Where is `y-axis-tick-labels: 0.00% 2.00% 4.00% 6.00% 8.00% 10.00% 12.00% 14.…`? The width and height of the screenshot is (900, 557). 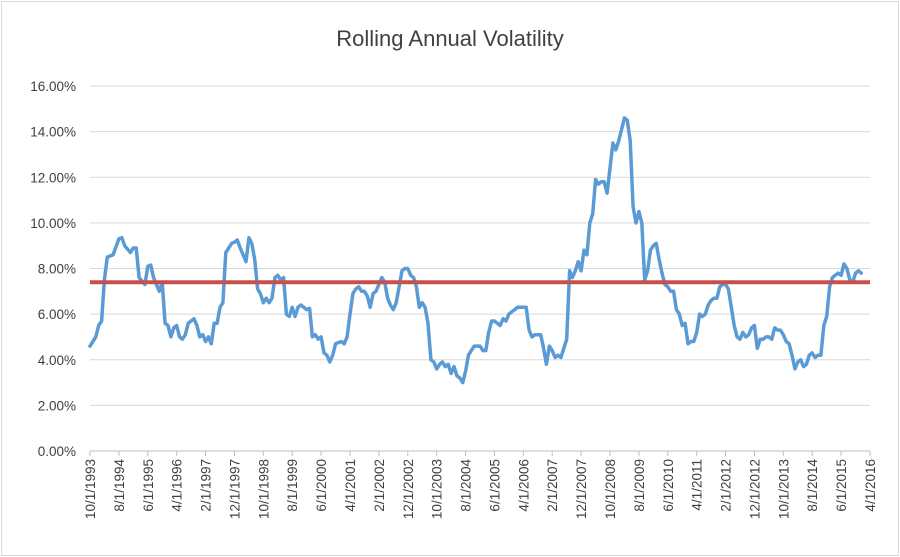
y-axis-tick-labels: 0.00% 2.00% 4.00% 6.00% 8.00% 10.00% 12.00% 14.… is located at coordinates (53, 269).